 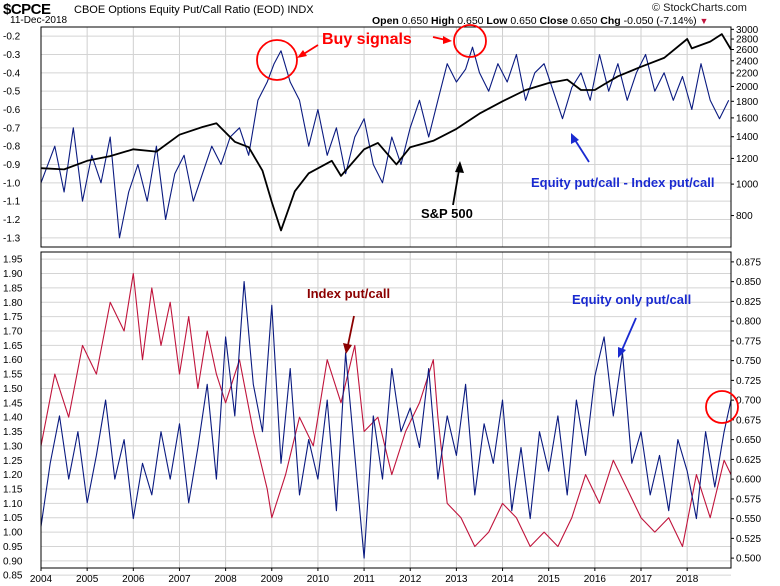 I want to click on left-axis-tick-label: 1.45, so click(x=13, y=403).